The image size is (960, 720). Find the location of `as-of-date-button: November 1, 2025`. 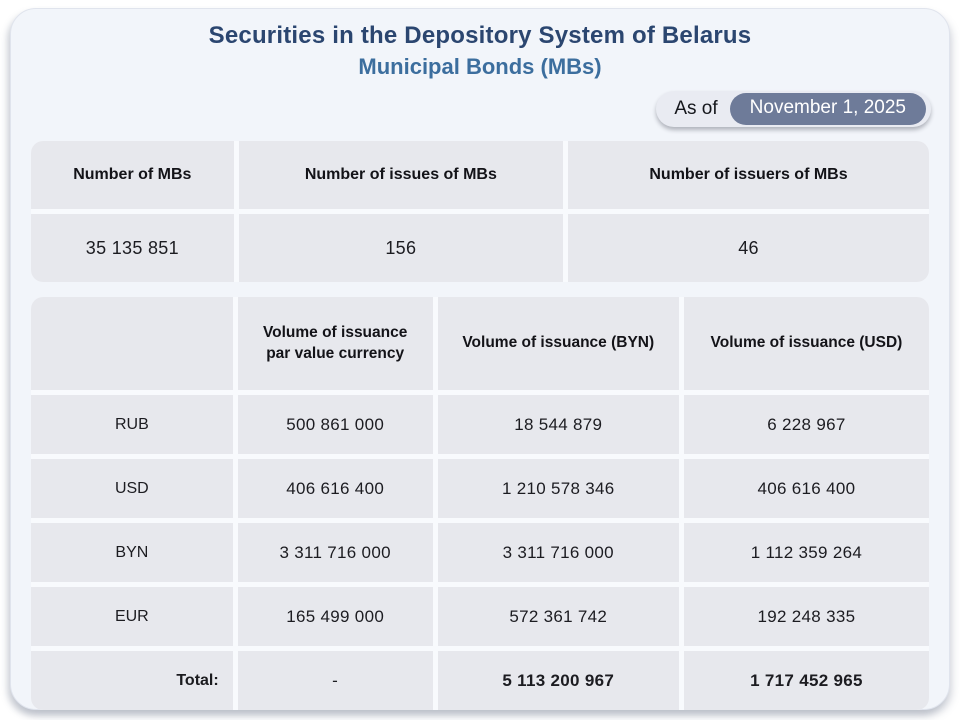

as-of-date-button: November 1, 2025 is located at coordinates (827, 109).